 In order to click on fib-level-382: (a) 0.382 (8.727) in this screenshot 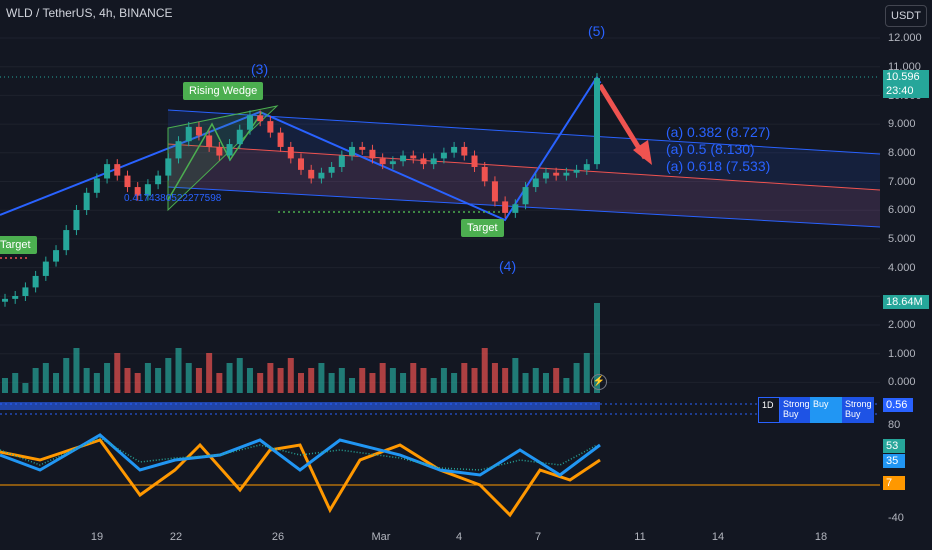, I will do `click(718, 132)`.